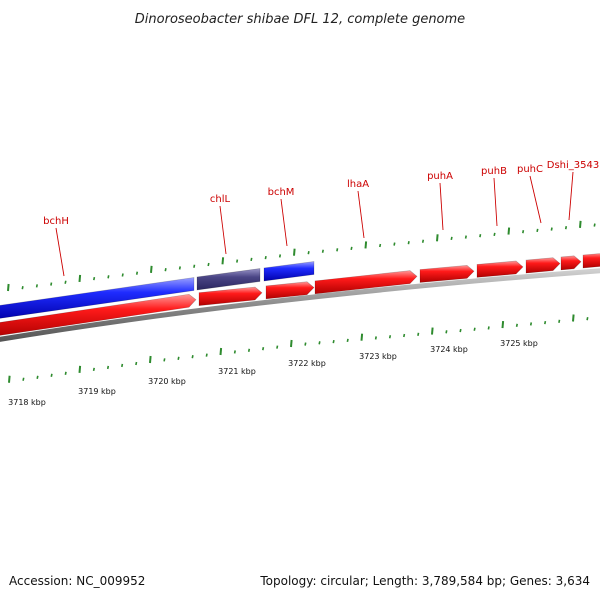  What do you see at coordinates (289, 271) in the screenshot?
I see `gene-bchM` at bounding box center [289, 271].